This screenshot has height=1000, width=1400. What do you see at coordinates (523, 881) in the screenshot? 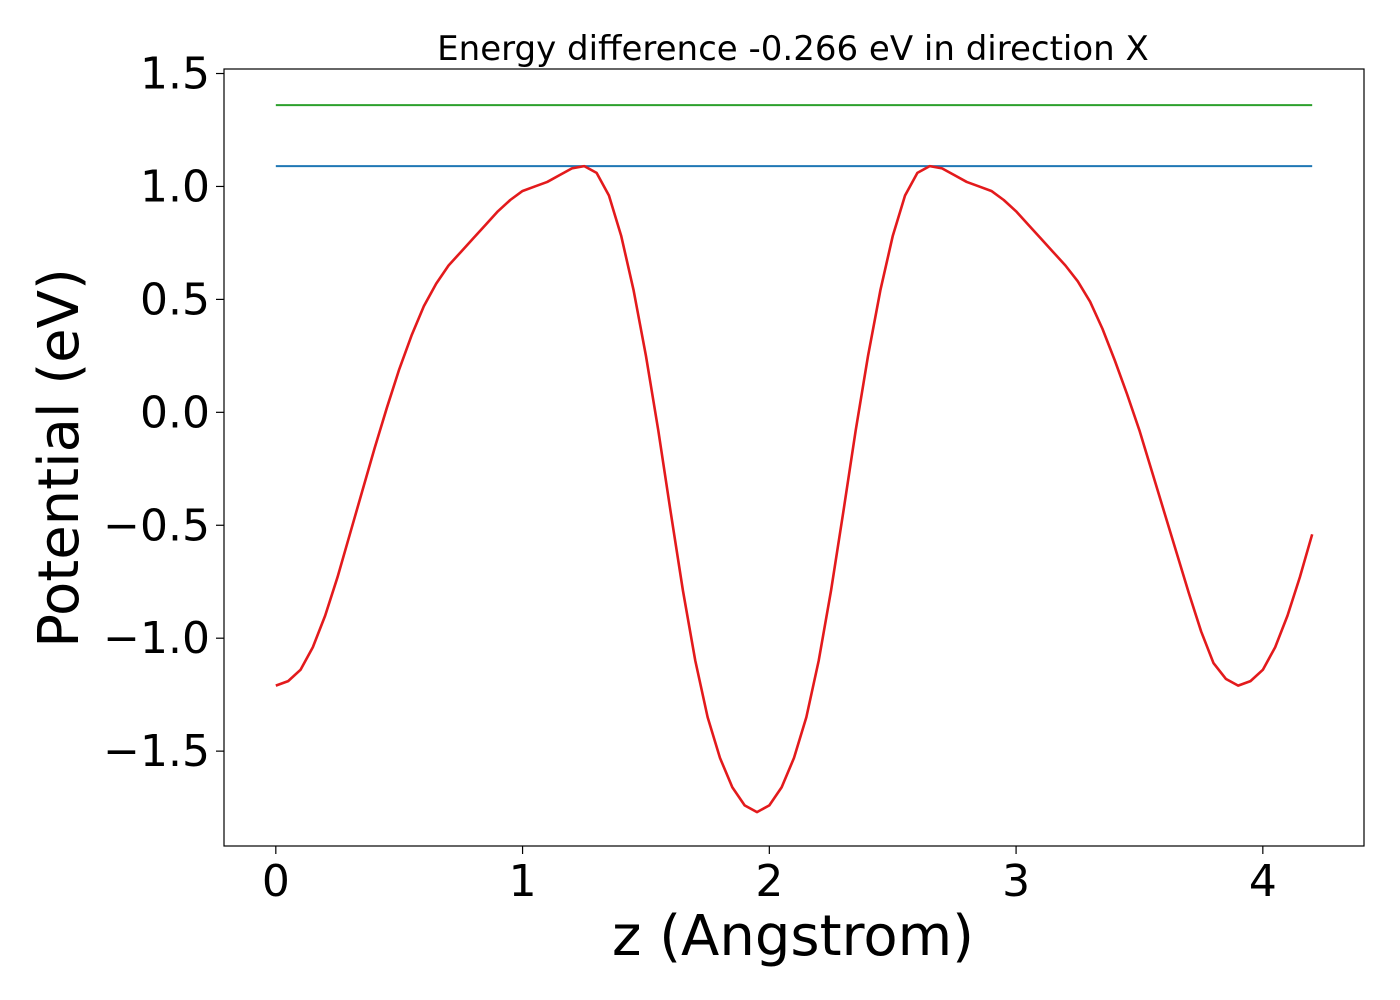
I see `x-tick-label: 1` at bounding box center [523, 881].